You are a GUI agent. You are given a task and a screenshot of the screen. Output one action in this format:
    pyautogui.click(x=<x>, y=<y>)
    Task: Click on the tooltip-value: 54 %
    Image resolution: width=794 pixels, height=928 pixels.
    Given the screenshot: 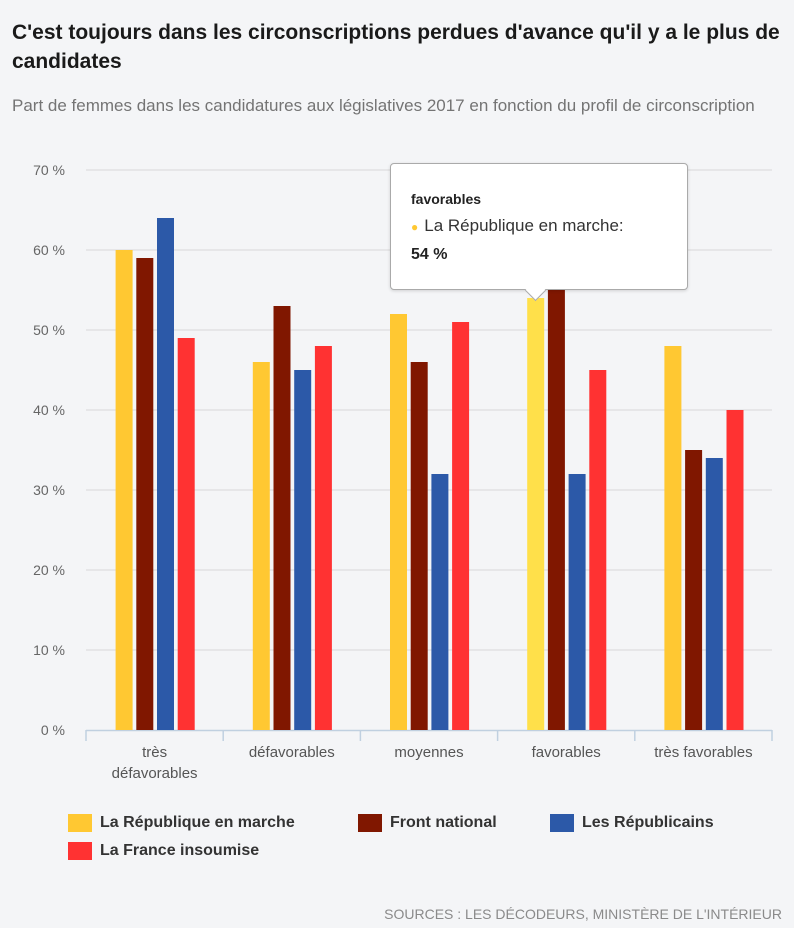 What is the action you would take?
    pyautogui.click(x=429, y=254)
    